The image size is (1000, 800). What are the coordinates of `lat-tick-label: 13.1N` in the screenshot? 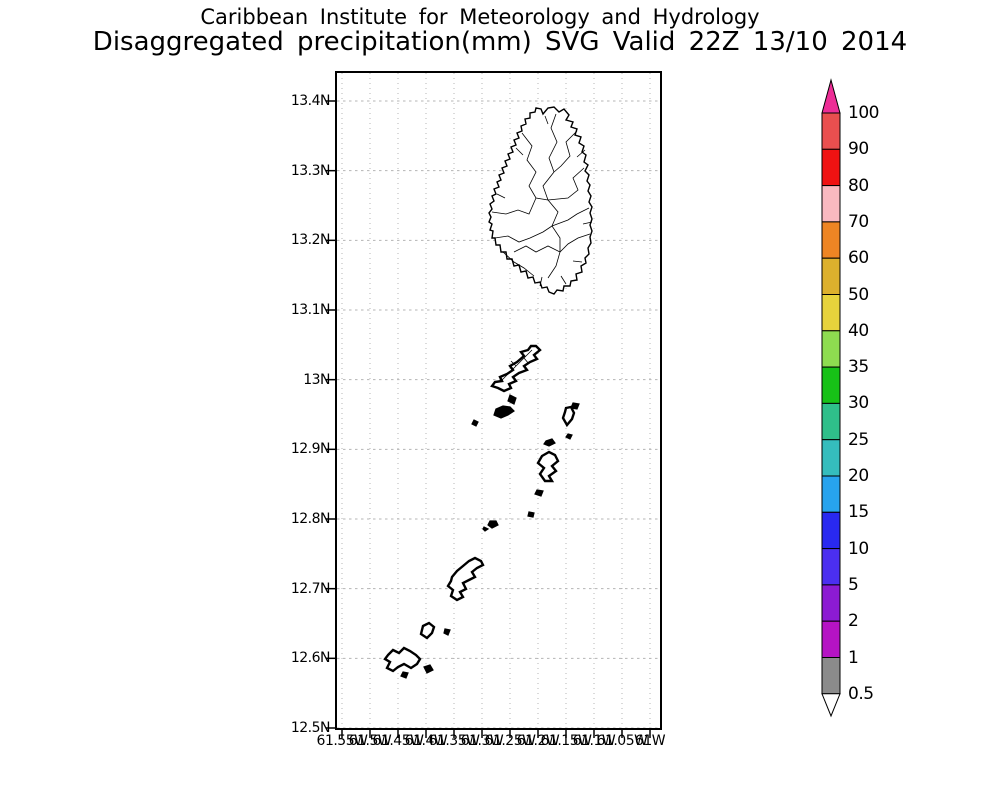 It's located at (310, 310).